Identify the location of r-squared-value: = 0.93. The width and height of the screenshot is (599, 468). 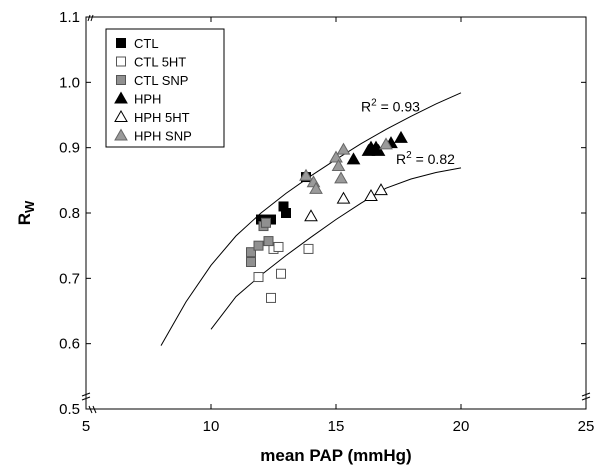
(398, 107).